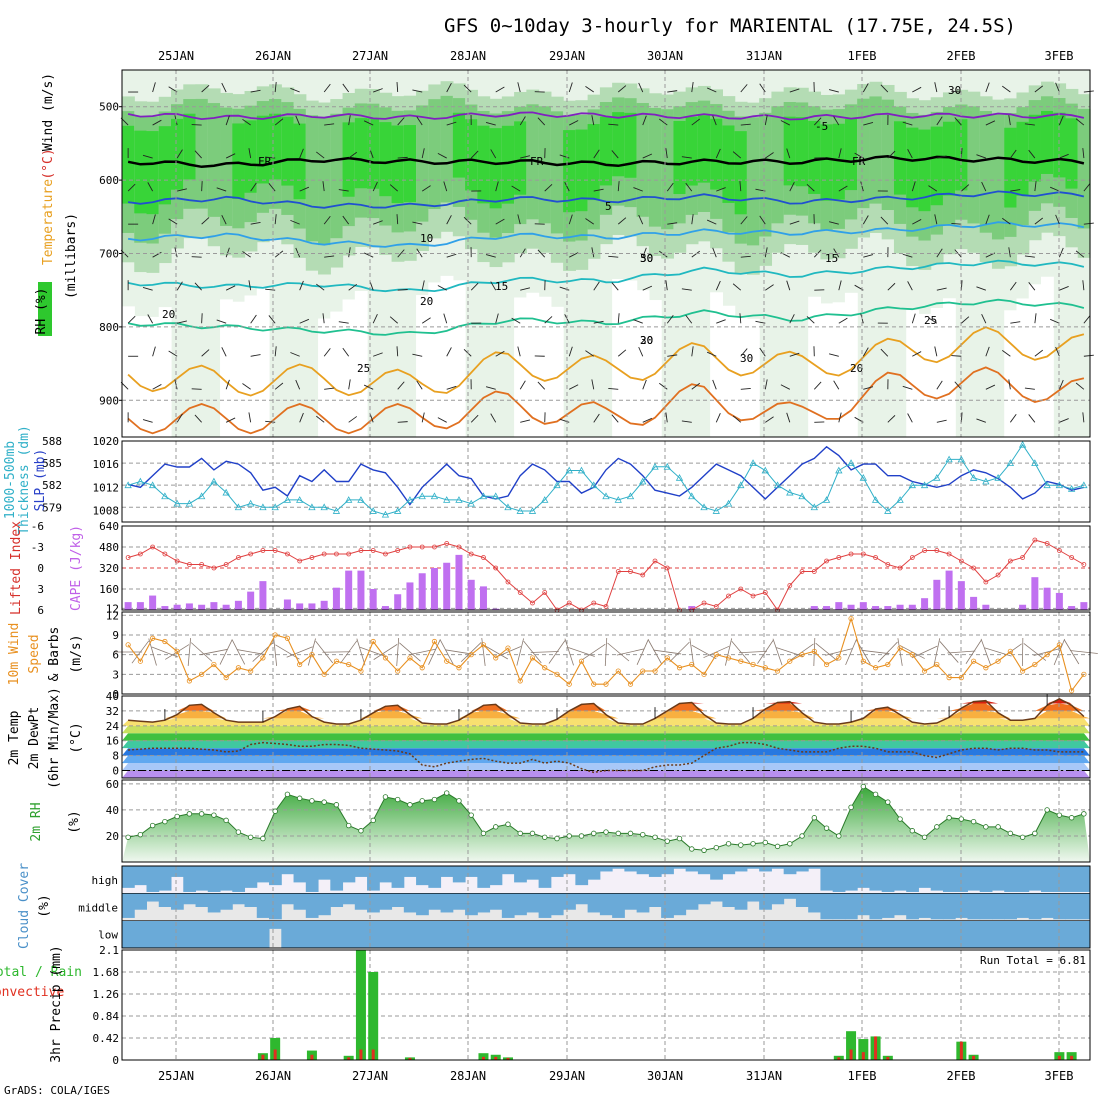 This screenshot has height=1100, width=1100. I want to click on precip-tick: 2.1, so click(109, 950).